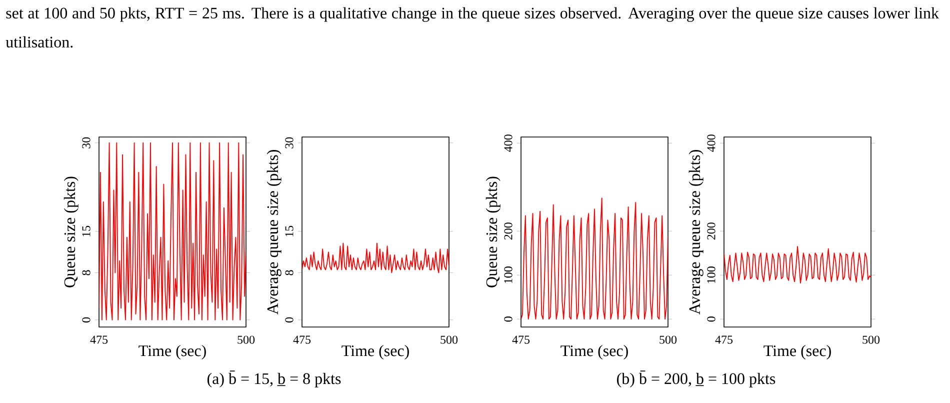 The height and width of the screenshot is (403, 950). I want to click on text: set at 100 and 50 pkts, RTT = 25 ms. There is a qualitative change in the queue sizes observed. Averaging over the queue size causes lower link utilisation., so click(473, 27).